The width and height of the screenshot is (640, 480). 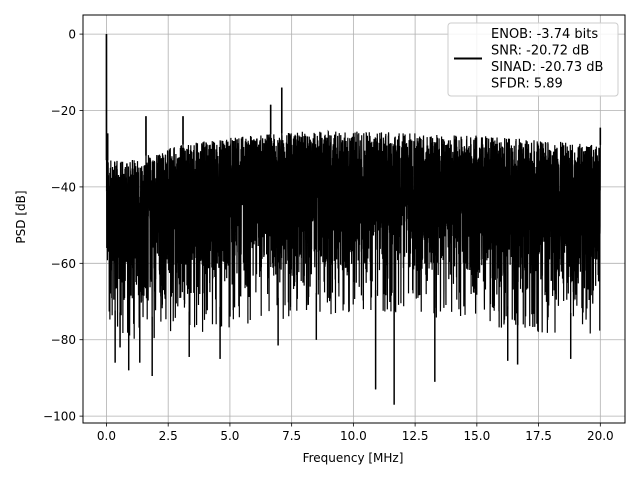 I want to click on legend-entry-sinad: SINAD: -20.73 dB, so click(x=547, y=67).